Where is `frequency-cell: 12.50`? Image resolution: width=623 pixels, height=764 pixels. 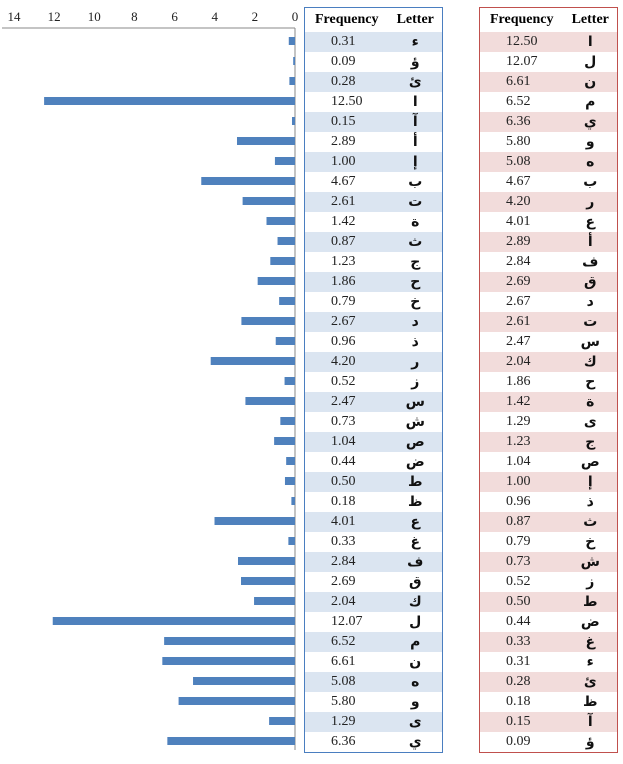 frequency-cell: 12.50 is located at coordinates (521, 42).